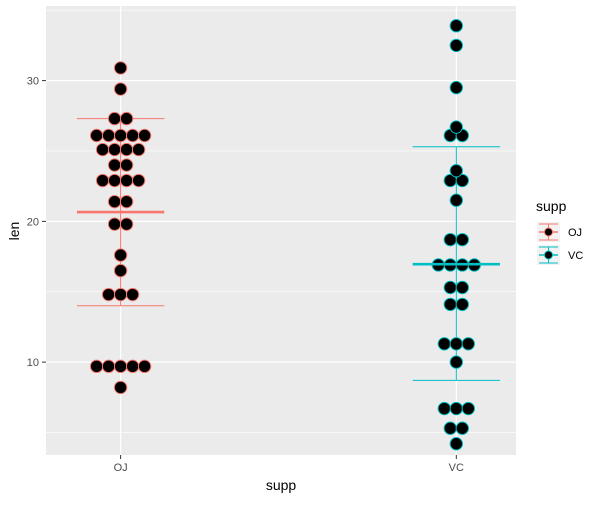 Image resolution: width=600 pixels, height=505 pixels. I want to click on x-tick-label: OJ, so click(121, 468).